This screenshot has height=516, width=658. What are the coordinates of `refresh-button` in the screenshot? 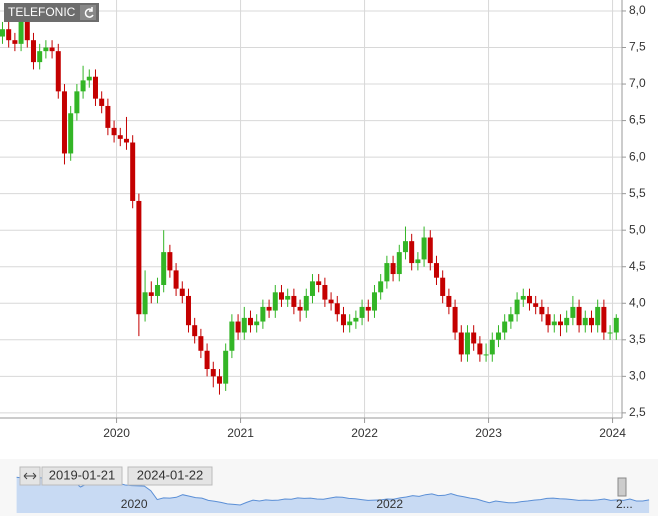 It's located at (88, 12).